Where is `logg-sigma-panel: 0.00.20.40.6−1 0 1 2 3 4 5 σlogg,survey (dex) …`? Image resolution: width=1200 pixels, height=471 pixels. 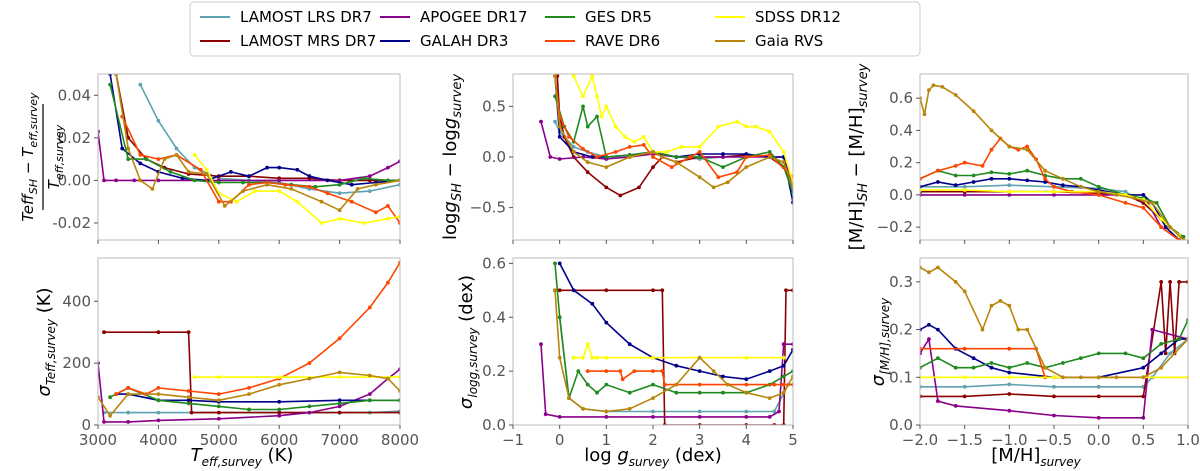
logg-sigma-panel: 0.00.20.40.6−1 0 1 2 3 4 5 σlogg,survey (dex) … is located at coordinates (627, 361).